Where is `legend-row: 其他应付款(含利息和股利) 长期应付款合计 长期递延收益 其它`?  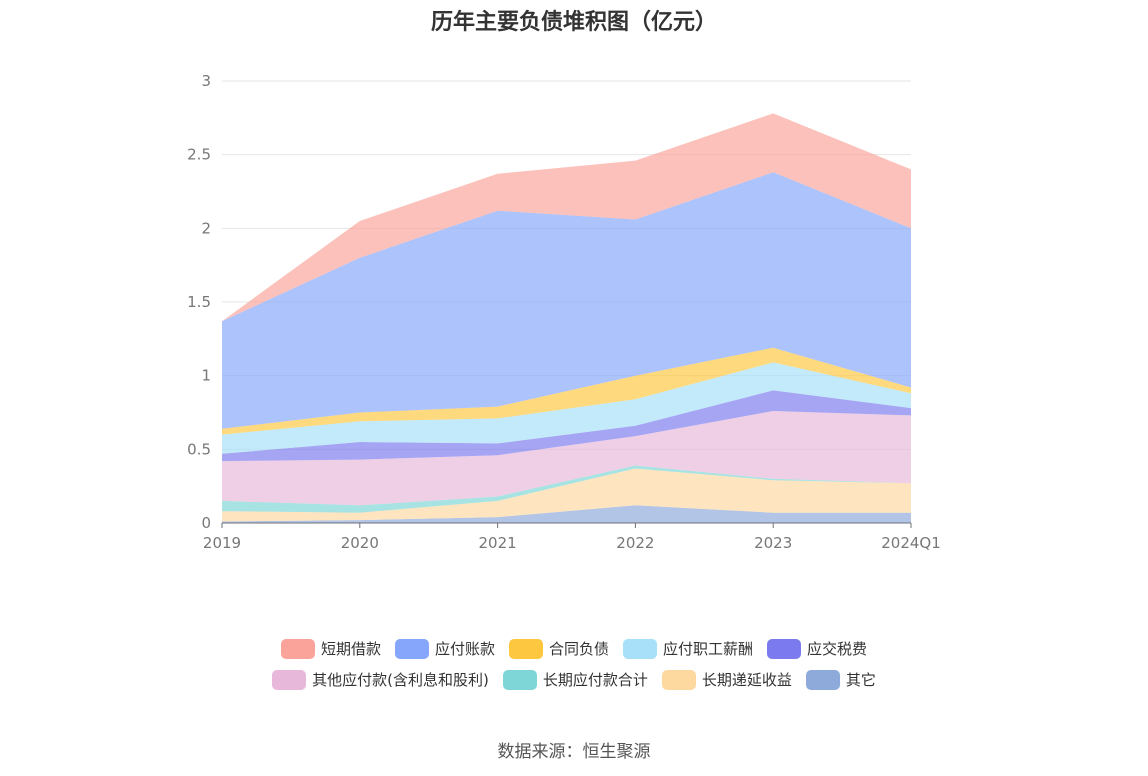
legend-row: 其他应付款(含利息和股利) 长期应付款合计 长期递延收益 其它 is located at coordinates (574, 679).